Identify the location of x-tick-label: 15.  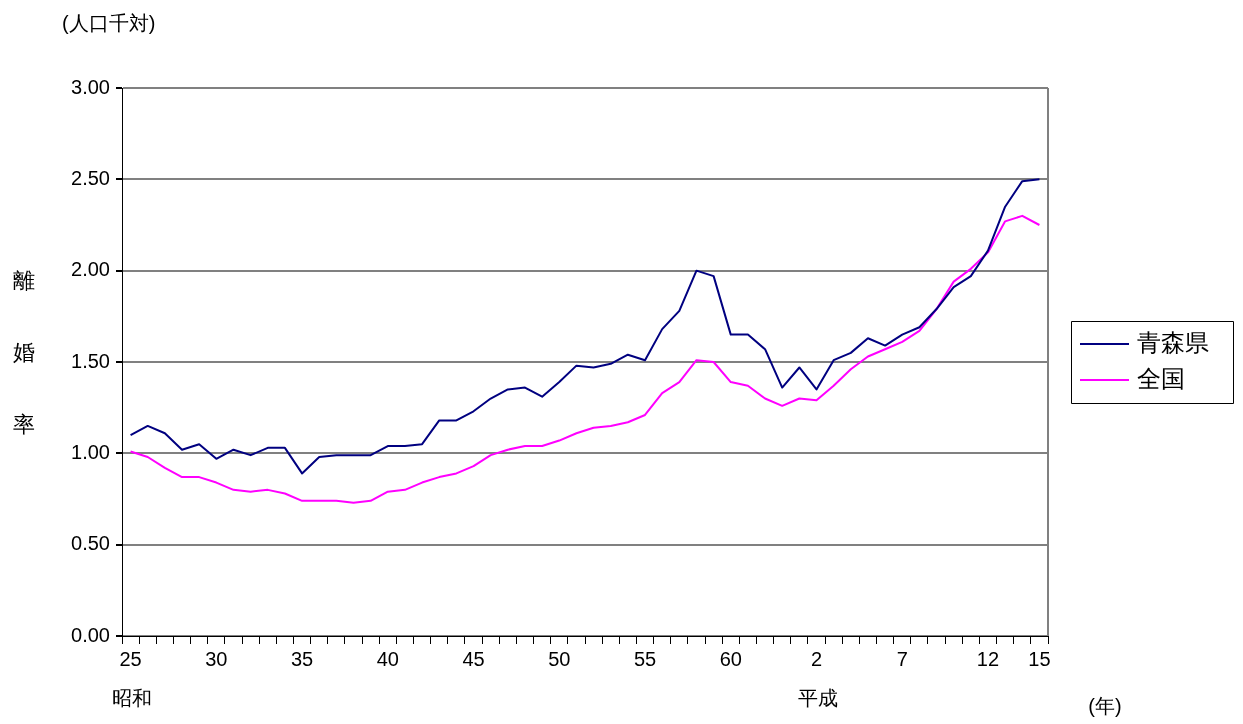
(1039, 658).